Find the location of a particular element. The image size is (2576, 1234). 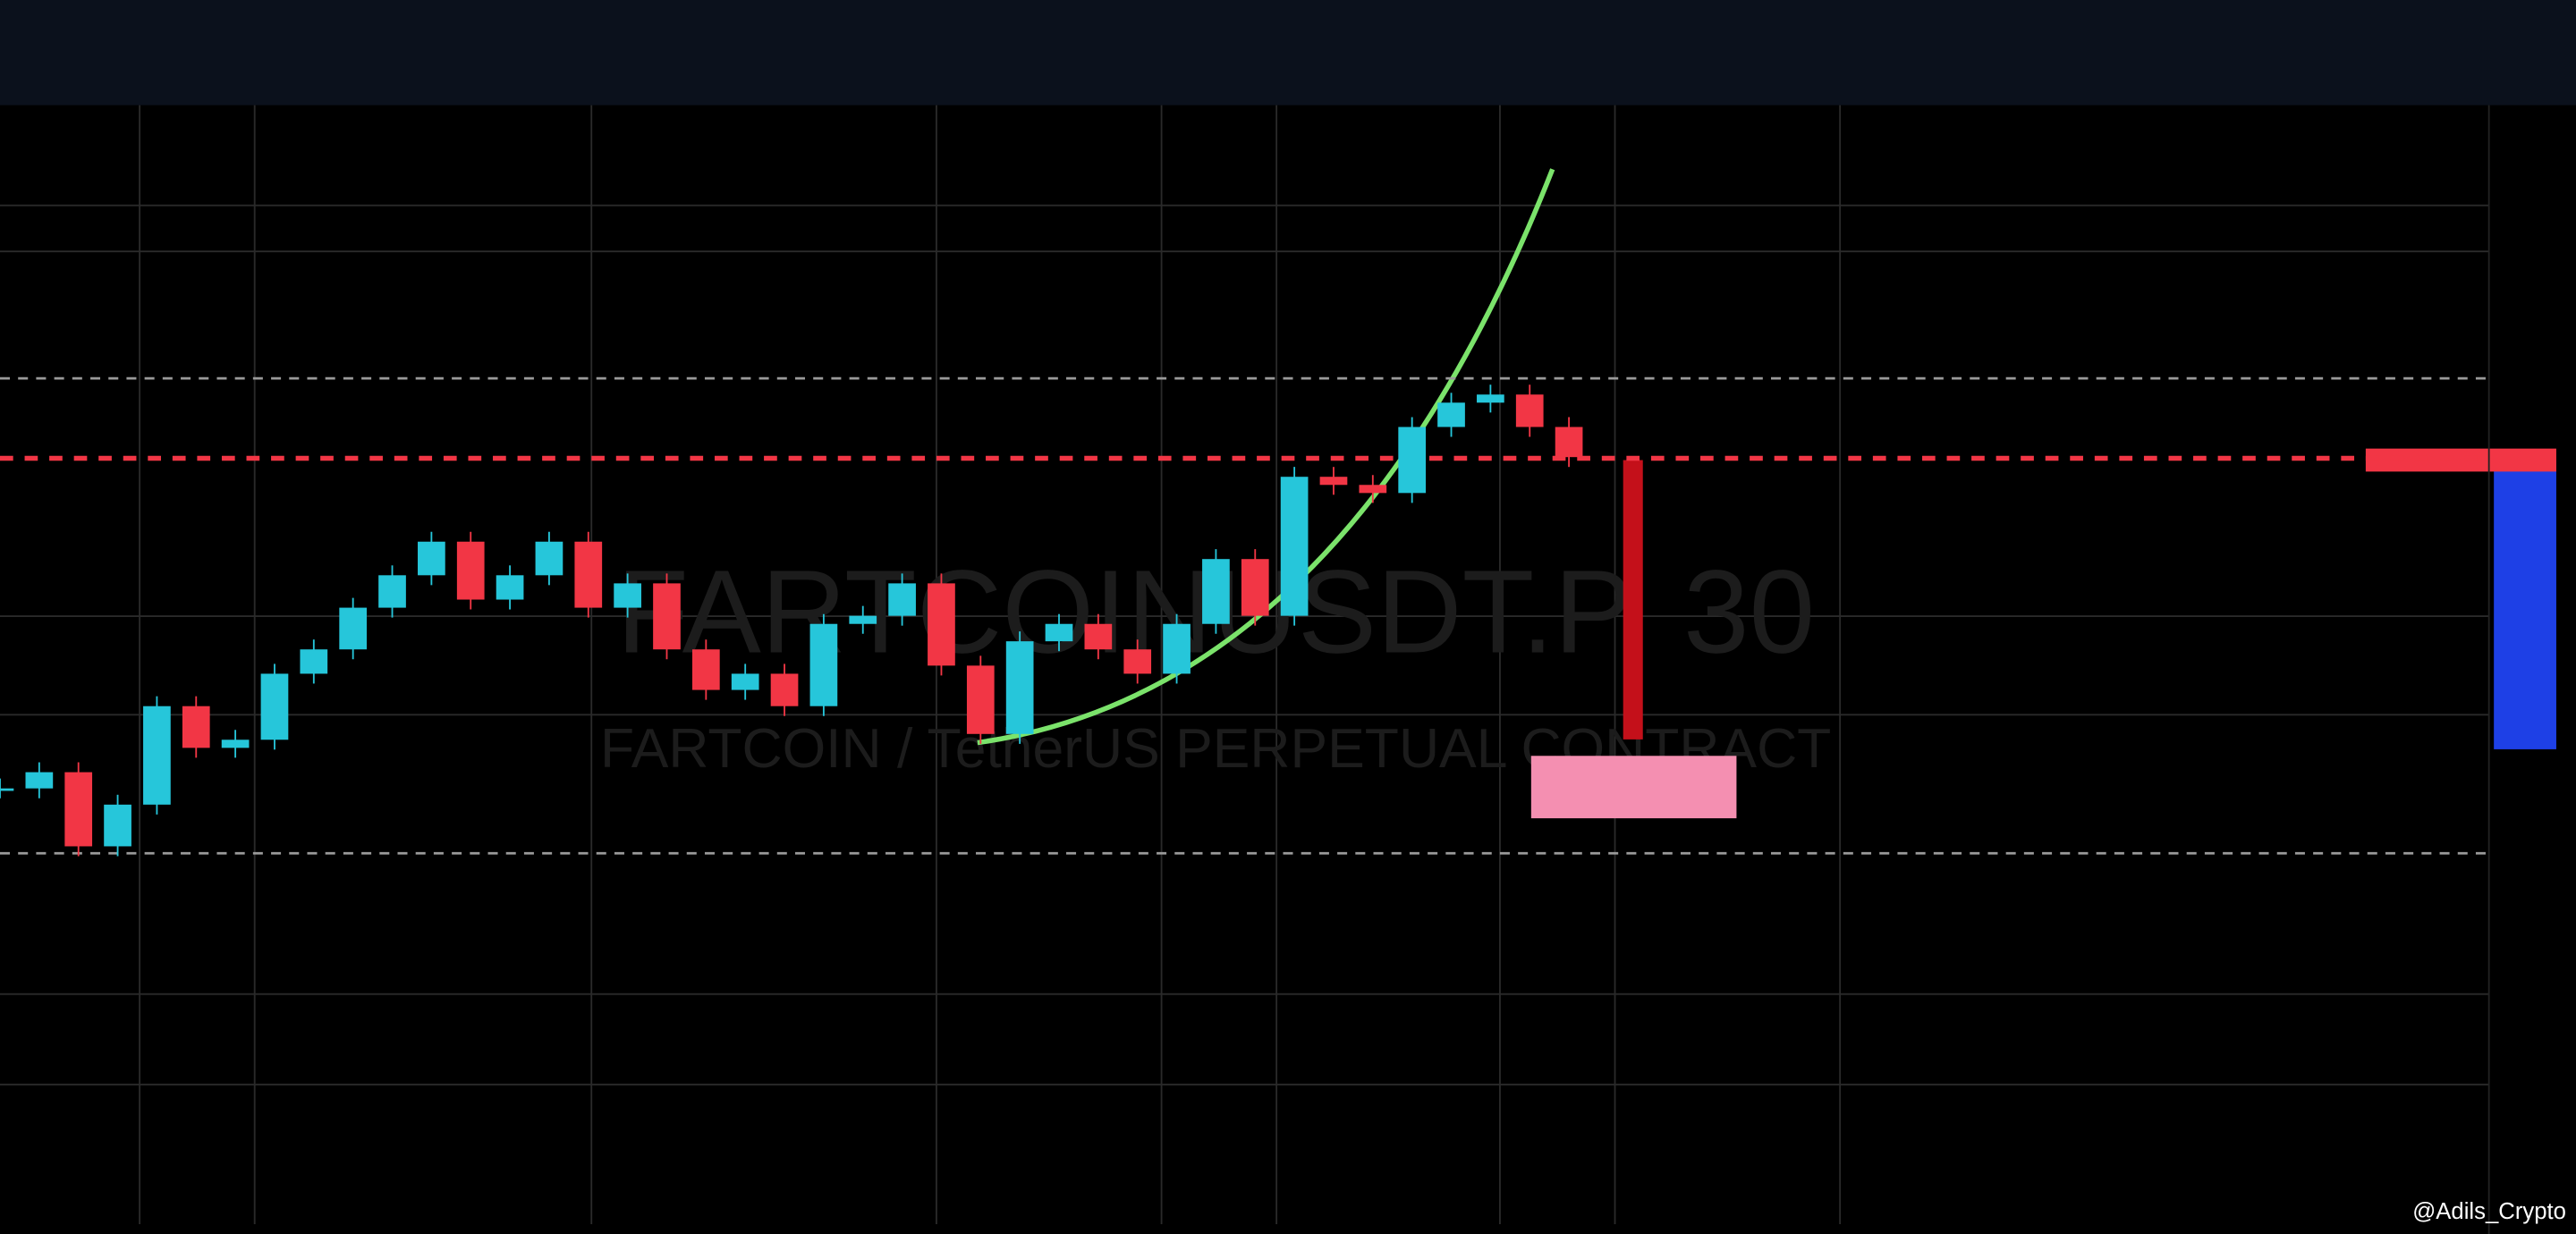

author-watermark: @Adils_Crypto is located at coordinates (2489, 1211).